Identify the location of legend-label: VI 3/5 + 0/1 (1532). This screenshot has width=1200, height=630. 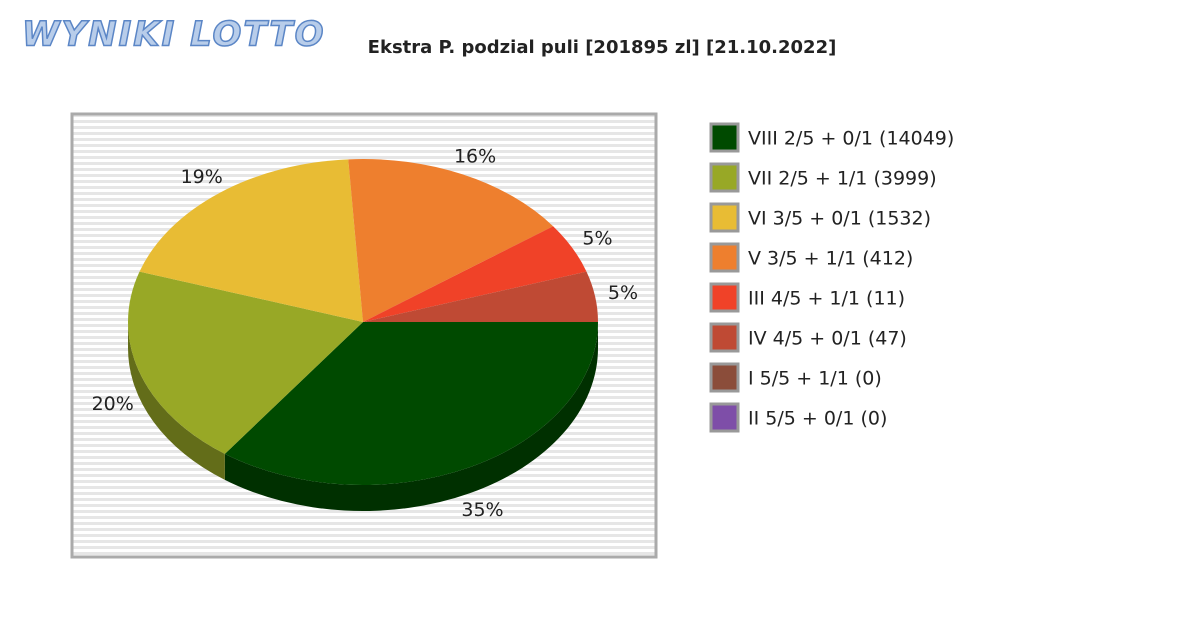
(839, 219).